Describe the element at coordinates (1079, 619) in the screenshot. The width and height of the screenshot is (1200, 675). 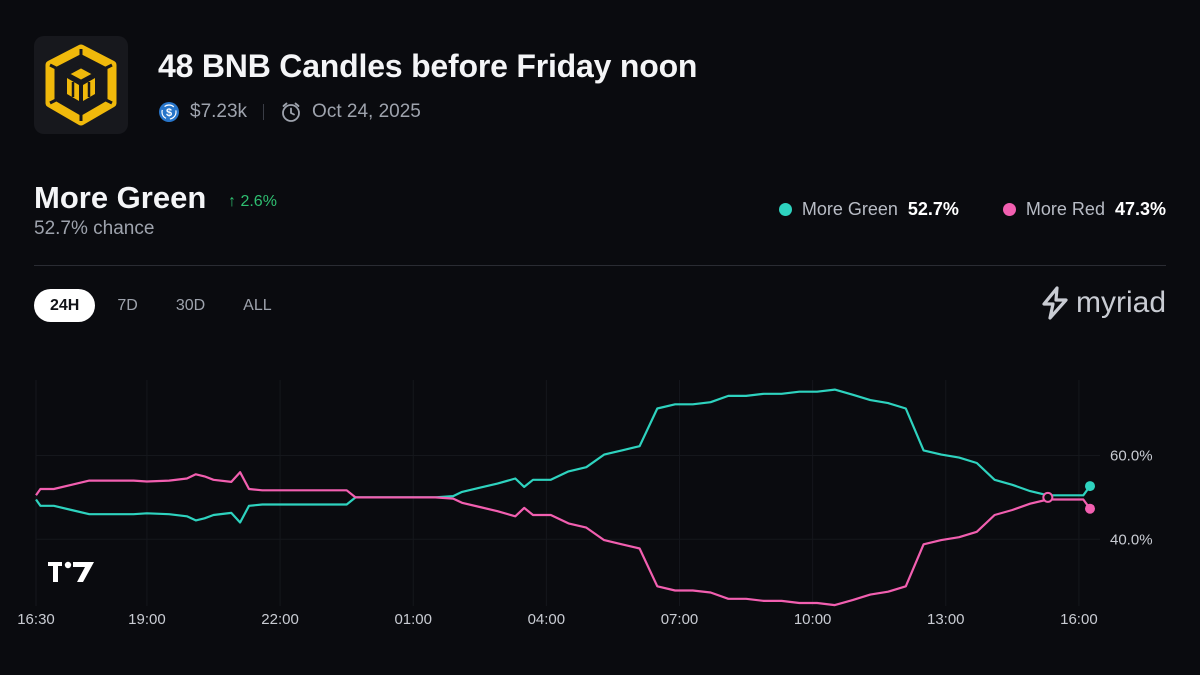
I see `x-tick-label: 16:00` at that location.